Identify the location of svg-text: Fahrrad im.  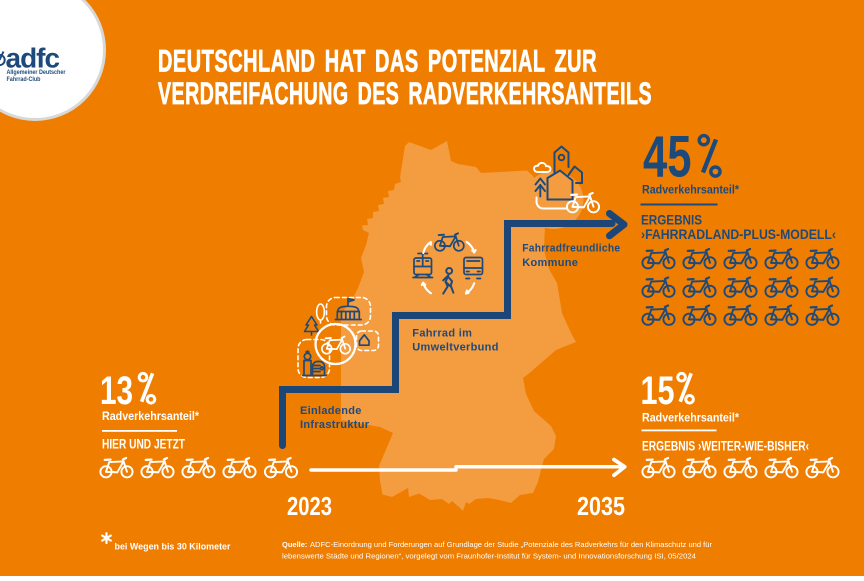
(442, 333).